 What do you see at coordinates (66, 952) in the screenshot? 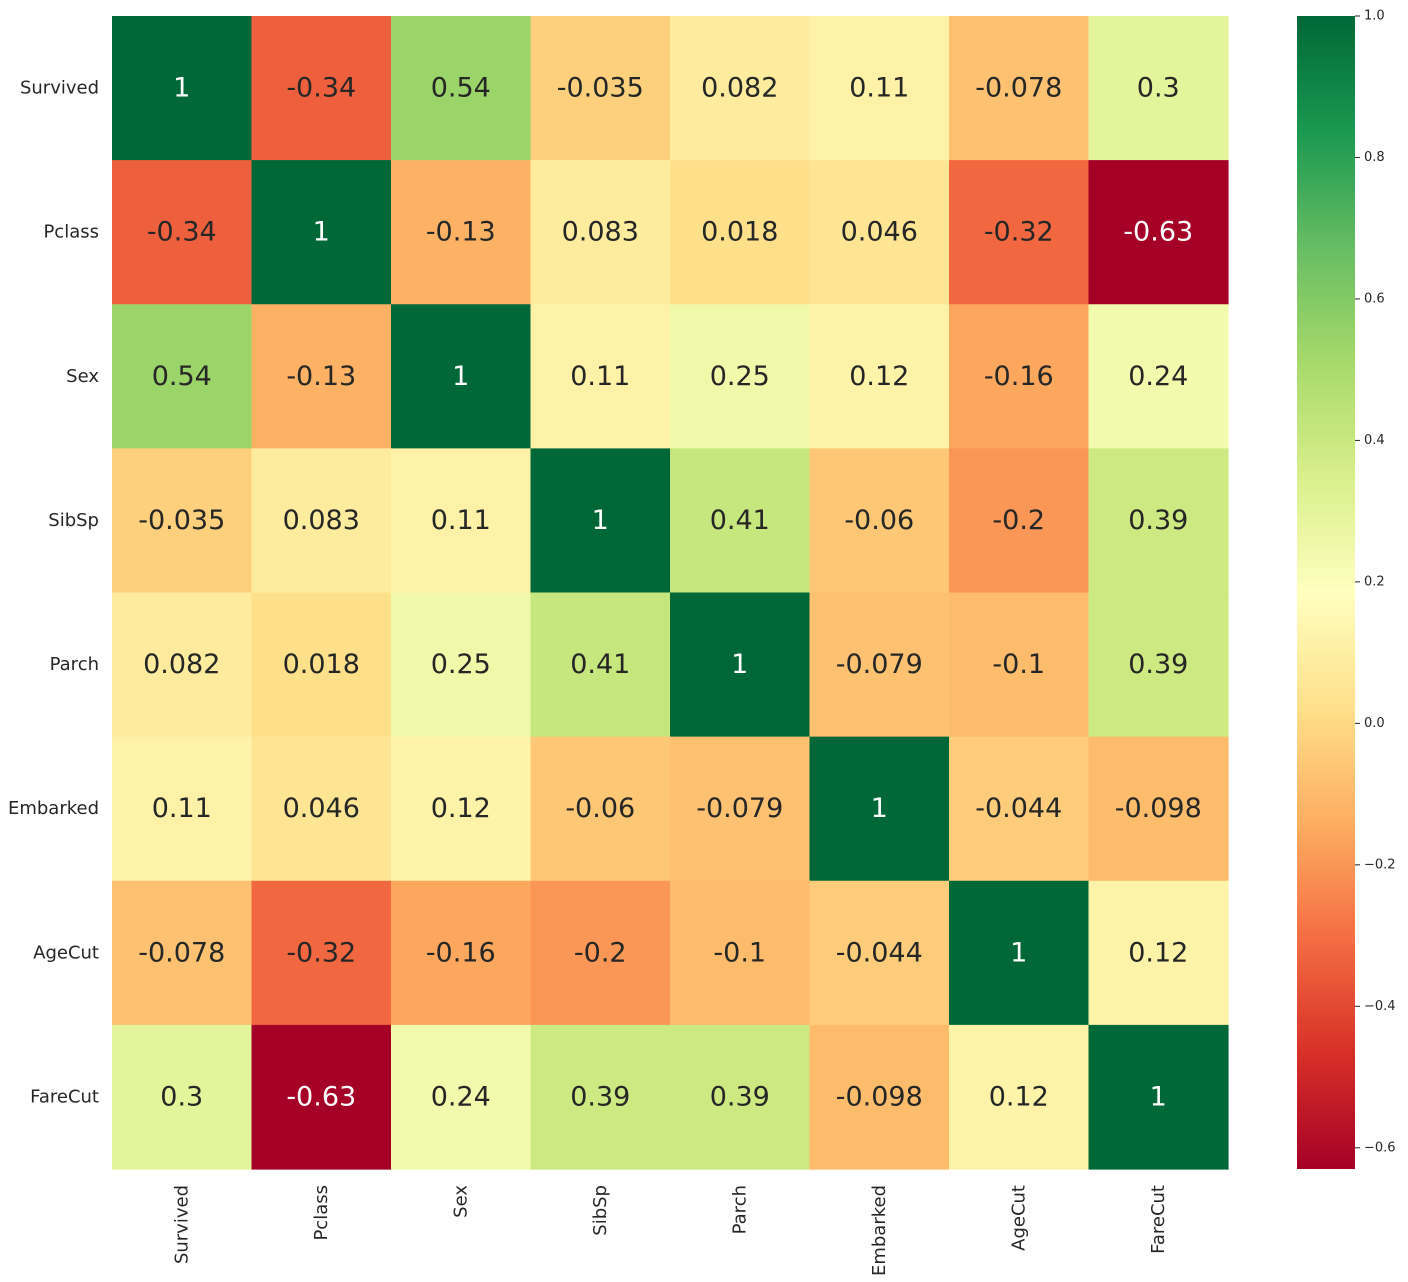
I see `row-label-agecut: AgeCut` at bounding box center [66, 952].